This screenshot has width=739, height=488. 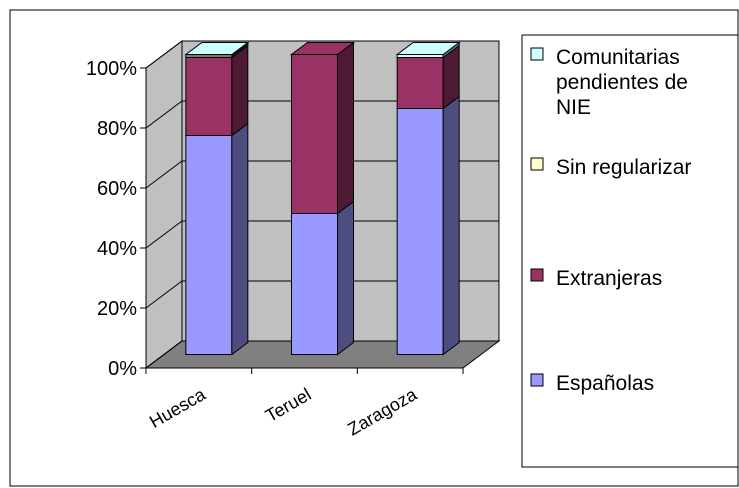 I want to click on y-tick-label: 40%, so click(x=117, y=249).